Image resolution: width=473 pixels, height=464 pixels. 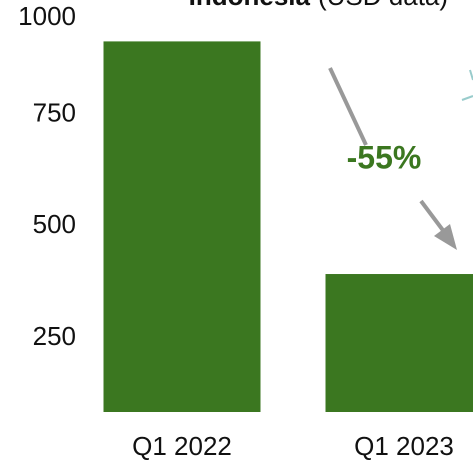 What do you see at coordinates (182, 446) in the screenshot?
I see `x-tick-label: Q1 2022` at bounding box center [182, 446].